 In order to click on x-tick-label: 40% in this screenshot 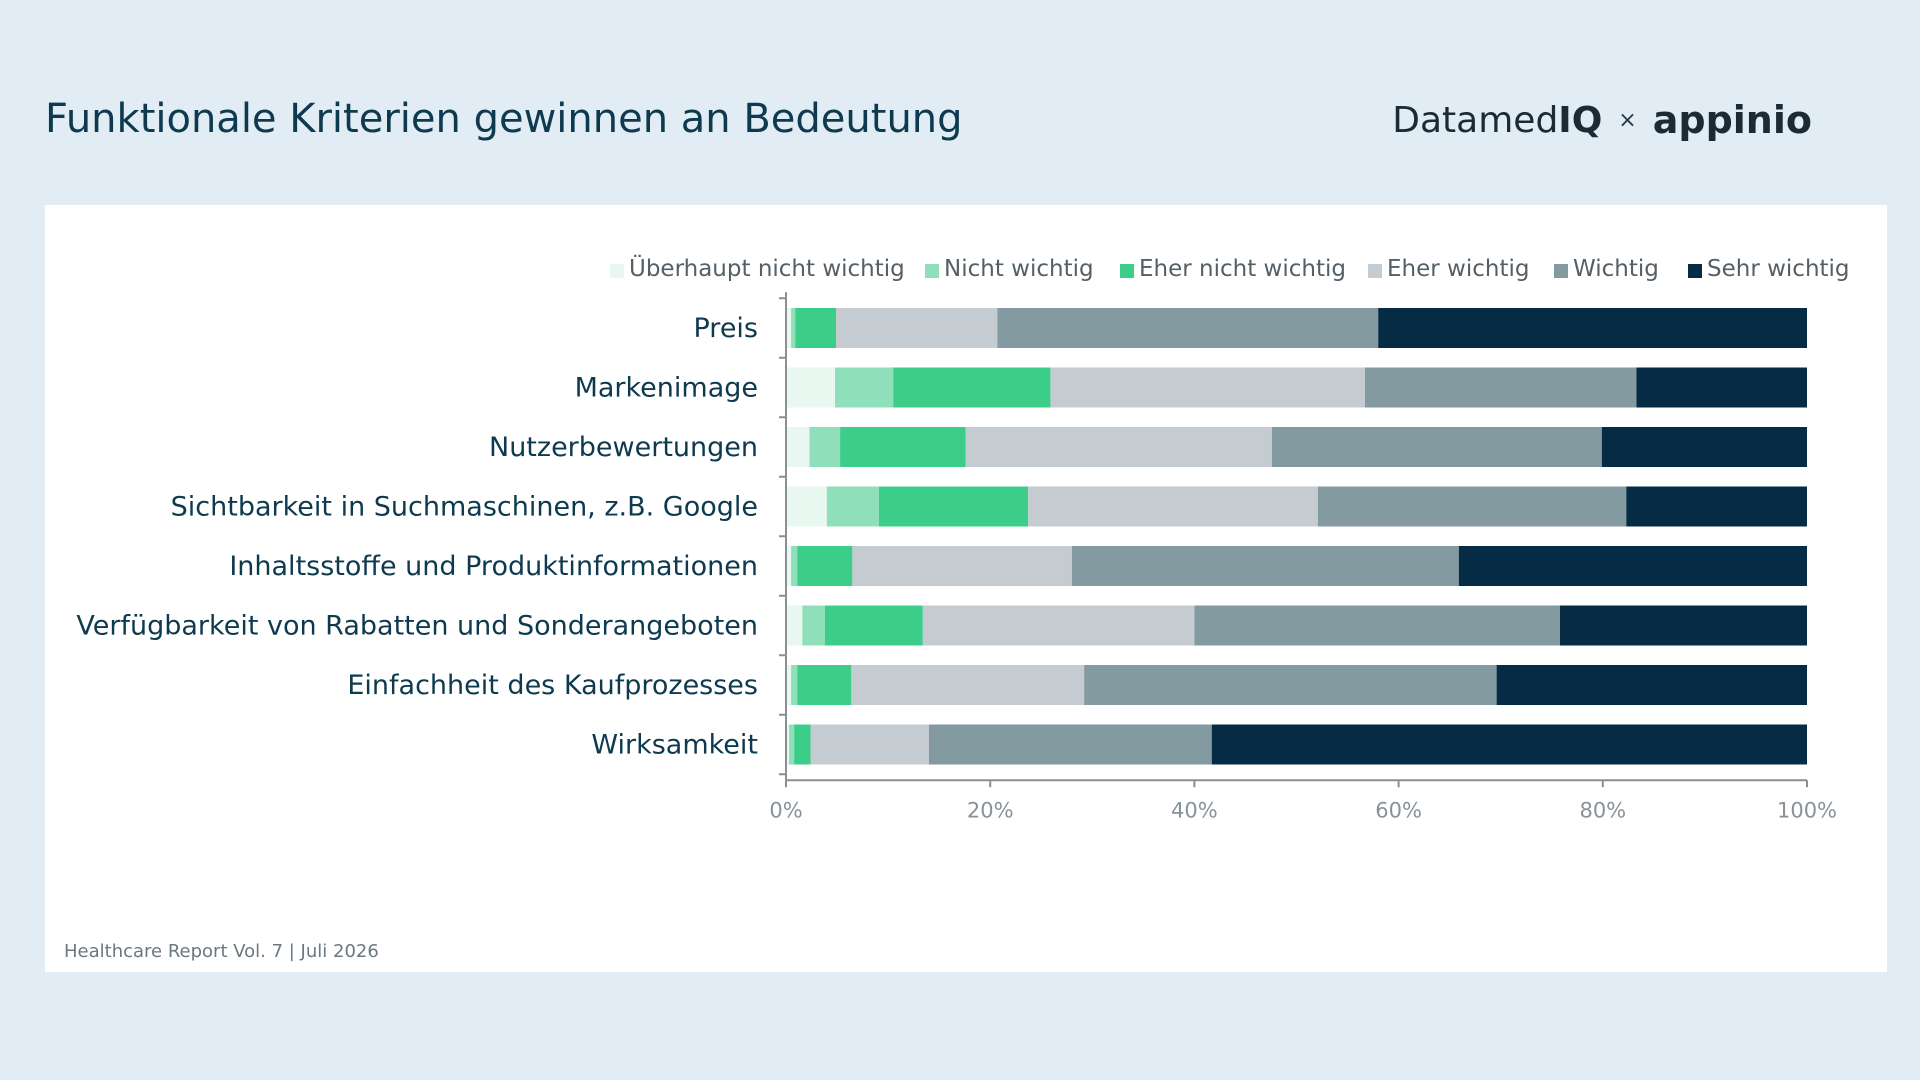, I will do `click(1194, 810)`.